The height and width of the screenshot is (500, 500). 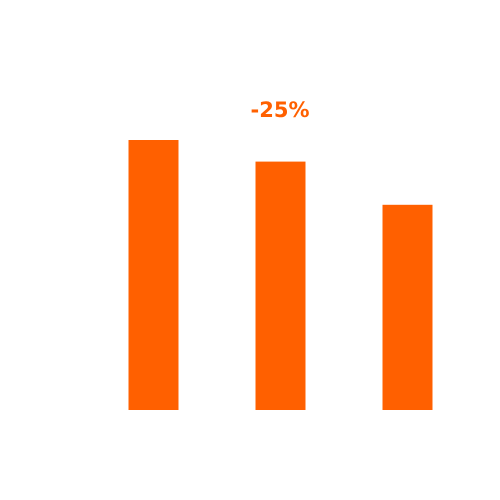 What do you see at coordinates (280, 110) in the screenshot?
I see `annotation: -25%` at bounding box center [280, 110].